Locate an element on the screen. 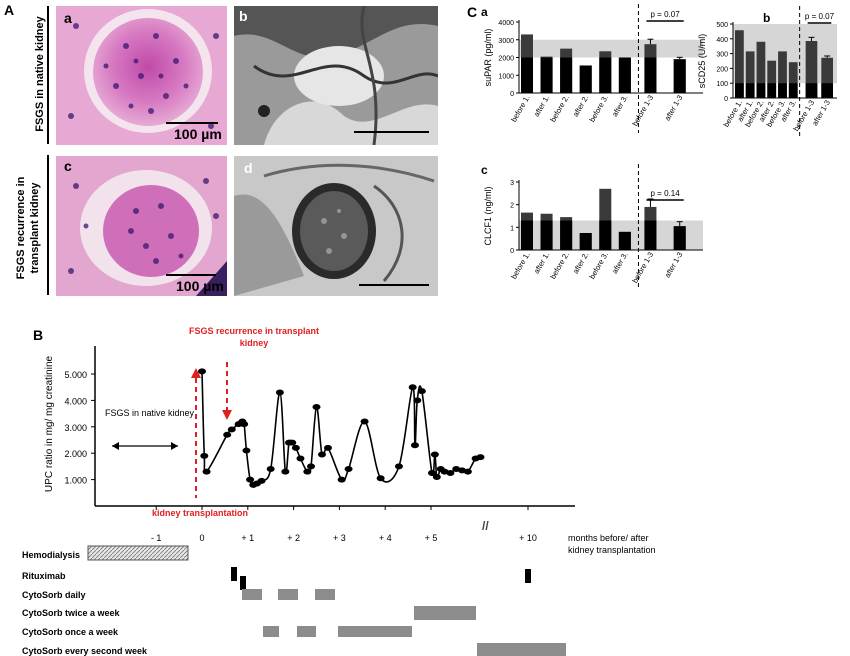  treatment-label-cytosorb-twice: CytoSorb twice a week is located at coordinates (71, 613).